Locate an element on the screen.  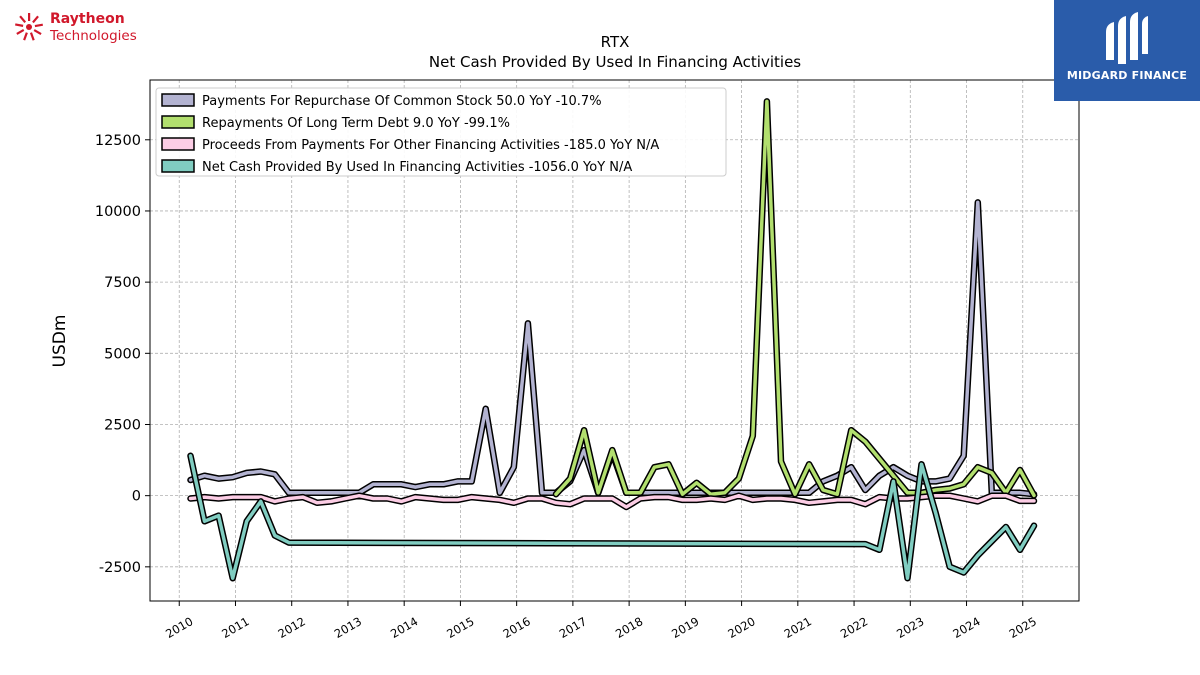
midgard-brand-name: MIDGARD FINANCE is located at coordinates (1127, 75).